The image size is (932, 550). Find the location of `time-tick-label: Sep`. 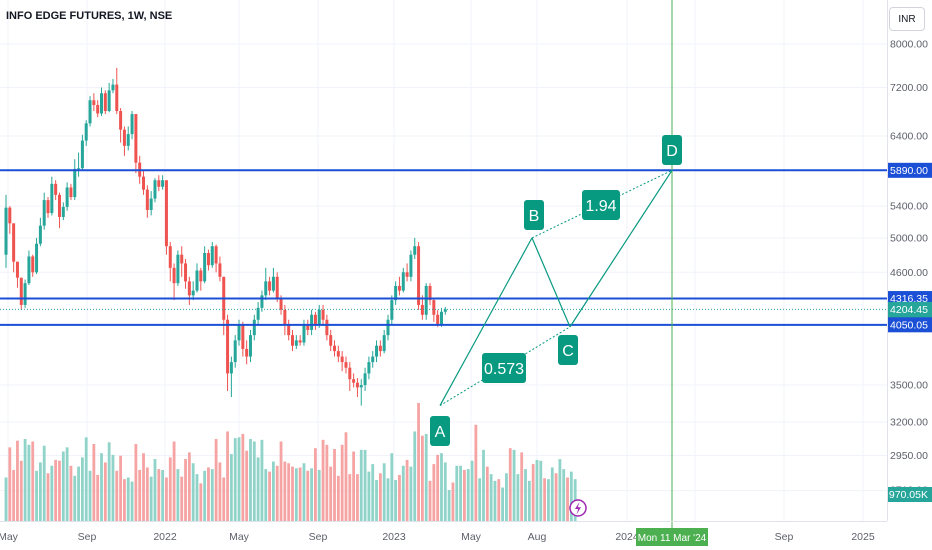

time-tick-label: Sep is located at coordinates (784, 537).